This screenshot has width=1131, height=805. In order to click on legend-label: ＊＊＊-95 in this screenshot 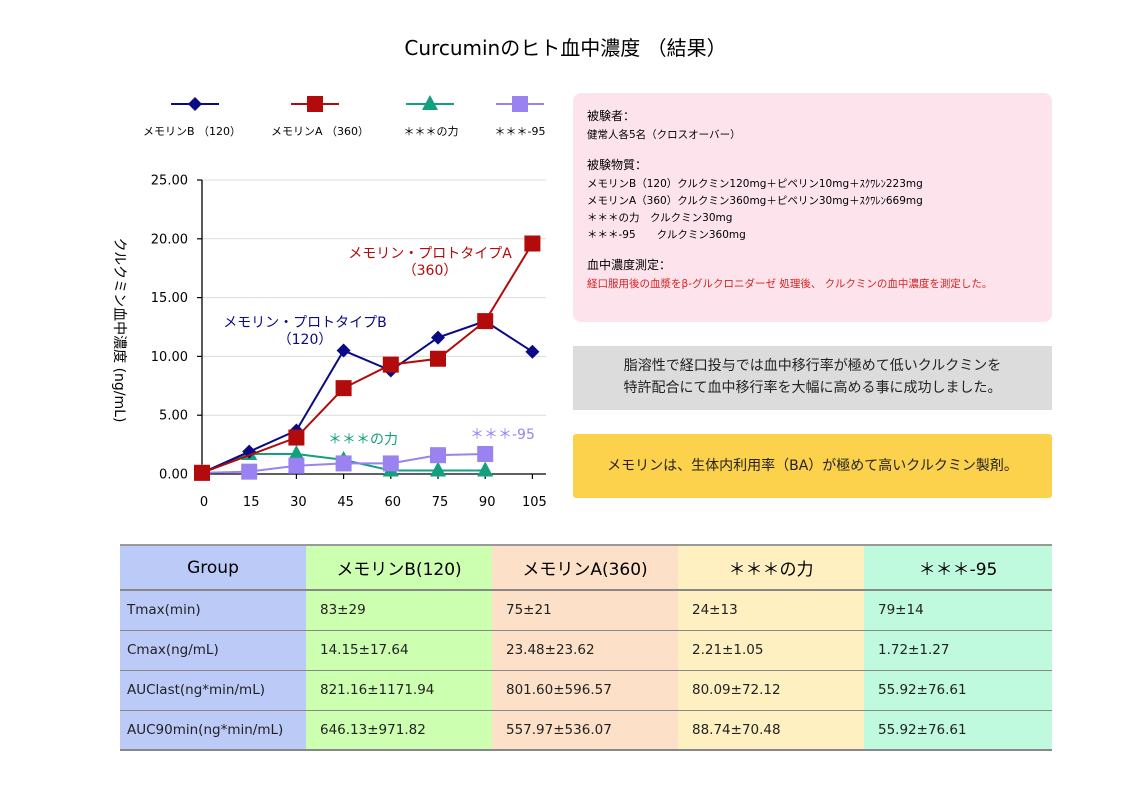, I will do `click(520, 131)`.